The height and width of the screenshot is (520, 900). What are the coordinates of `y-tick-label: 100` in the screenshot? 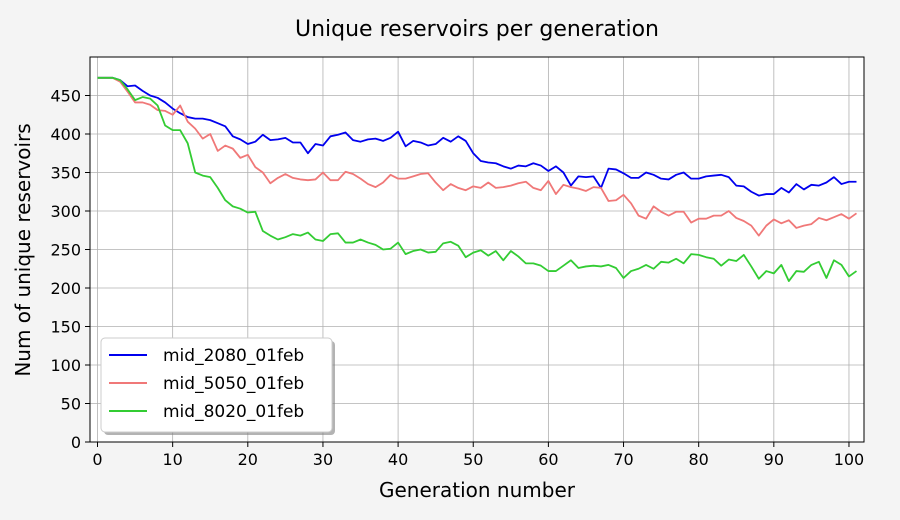 It's located at (65, 365).